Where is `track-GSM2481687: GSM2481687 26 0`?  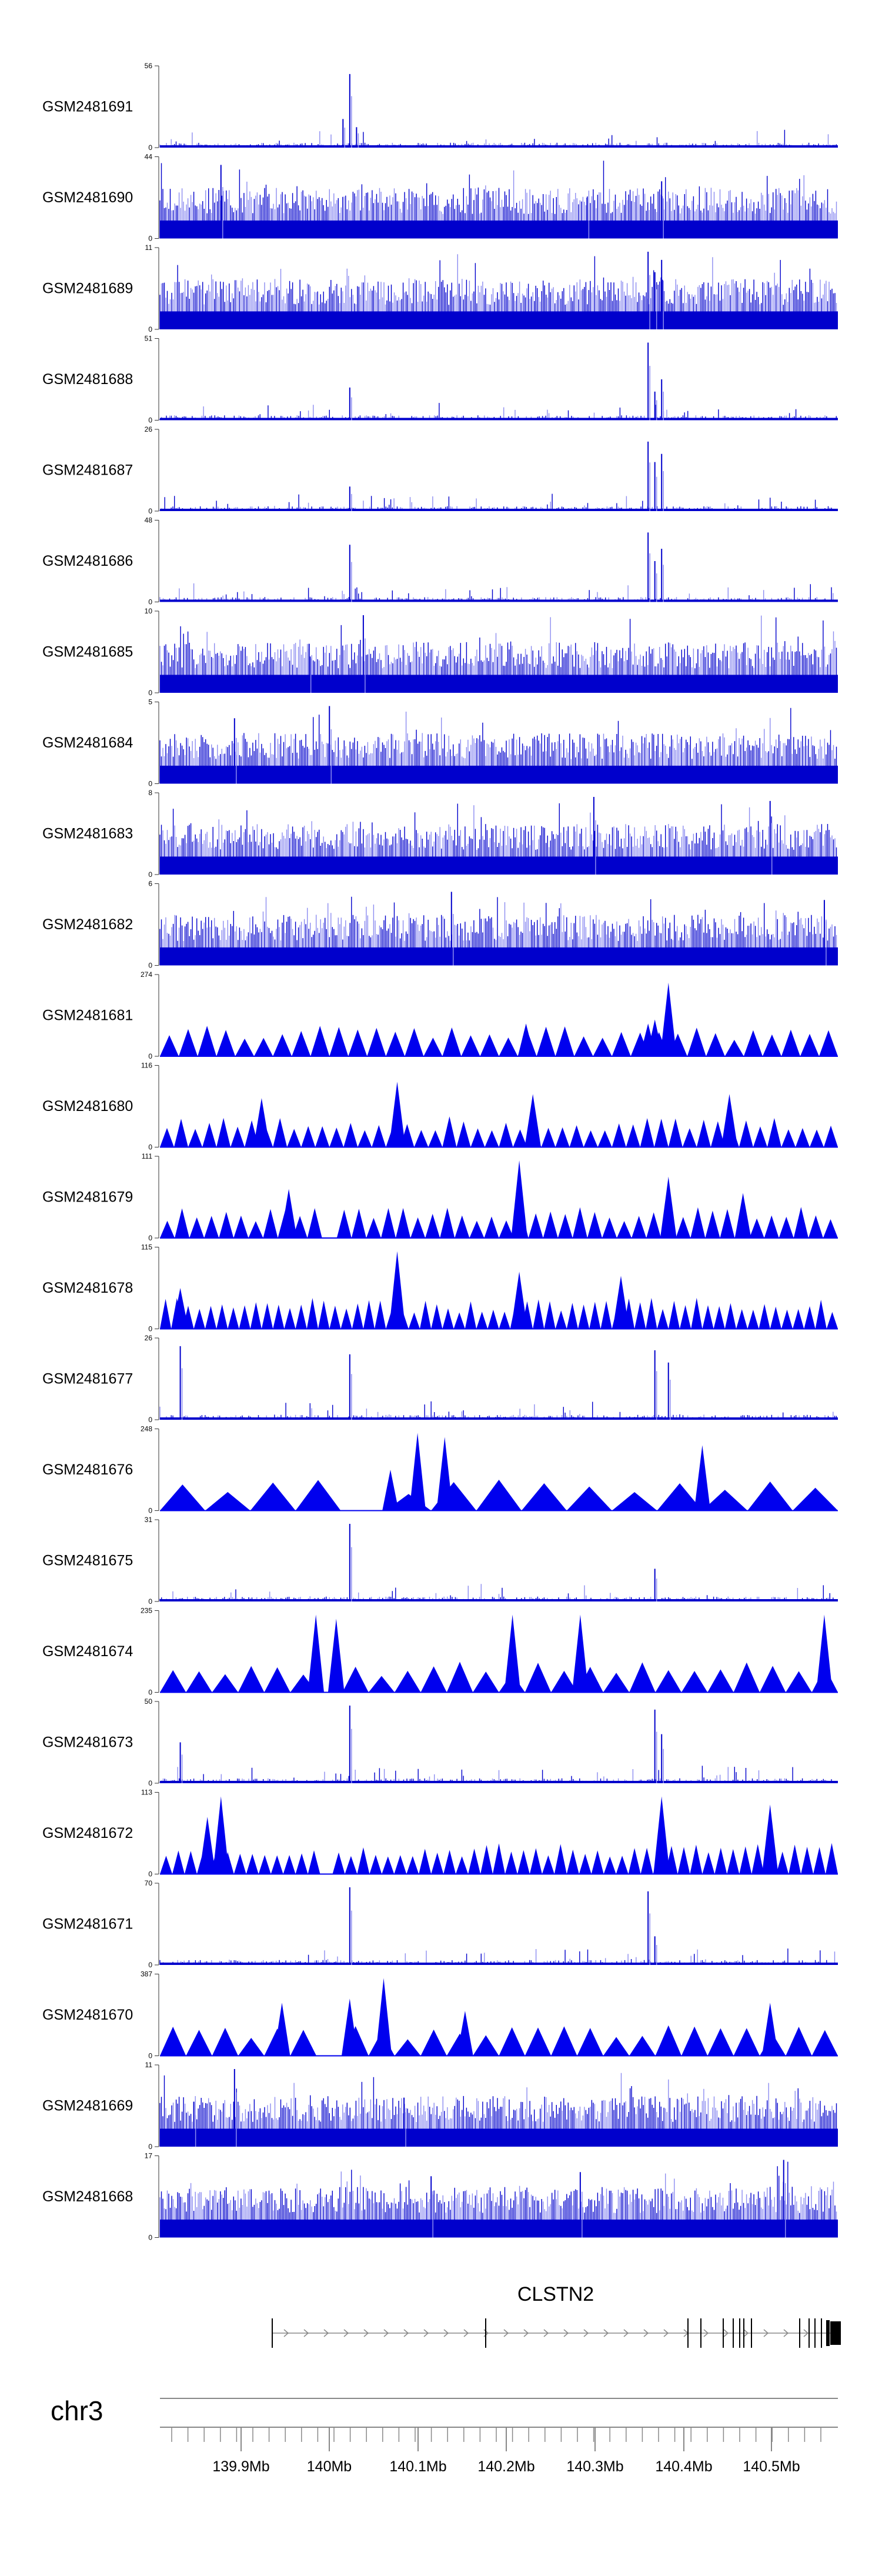
track-GSM2481687: GSM2481687 26 0 is located at coordinates (440, 470).